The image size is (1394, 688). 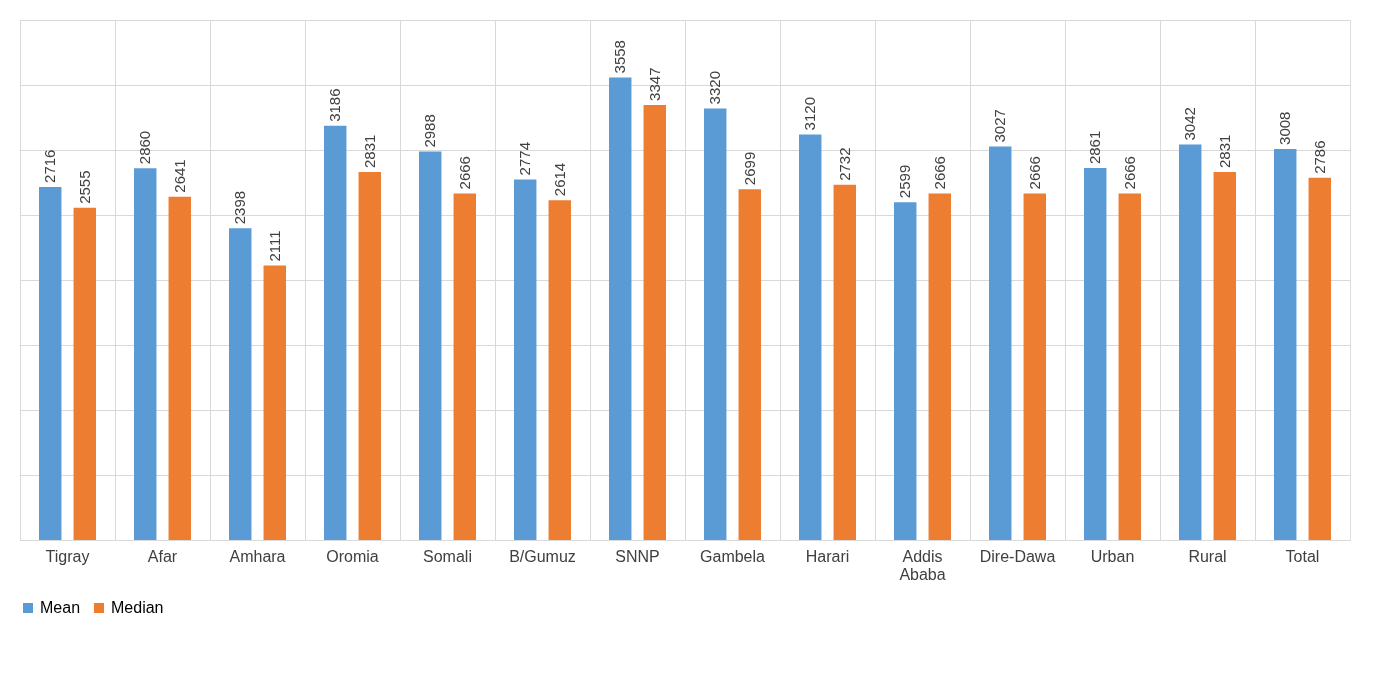 I want to click on data-label: 3347, so click(x=654, y=84).